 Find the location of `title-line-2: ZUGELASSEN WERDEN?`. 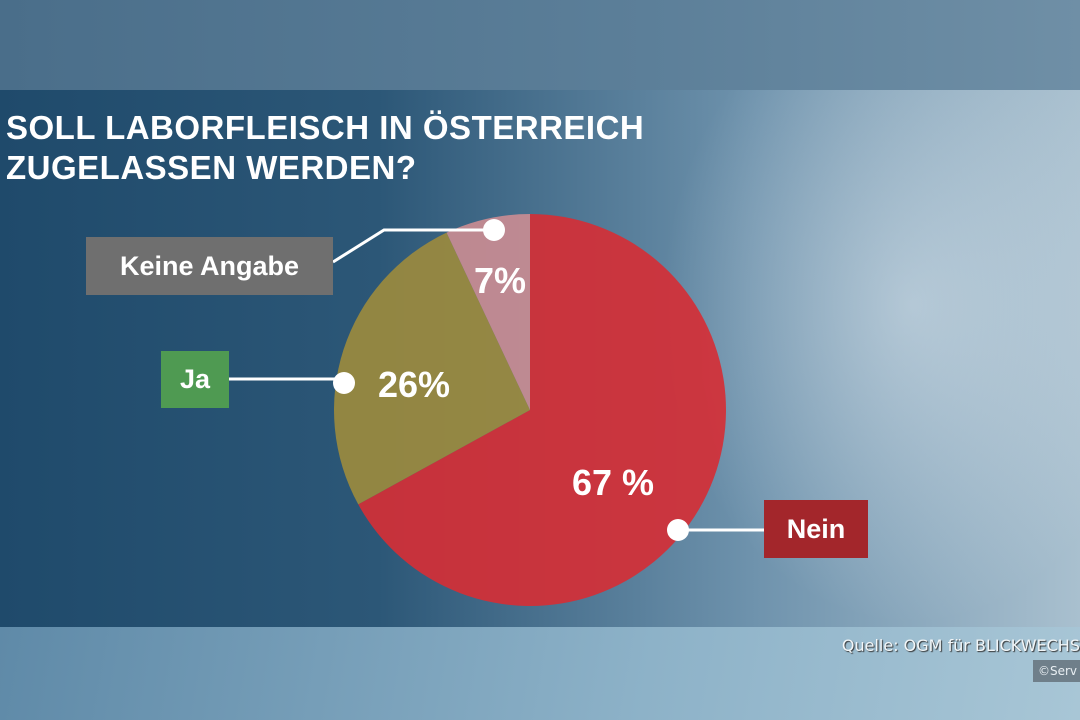

title-line-2: ZUGELASSEN WERDEN? is located at coordinates (211, 167).